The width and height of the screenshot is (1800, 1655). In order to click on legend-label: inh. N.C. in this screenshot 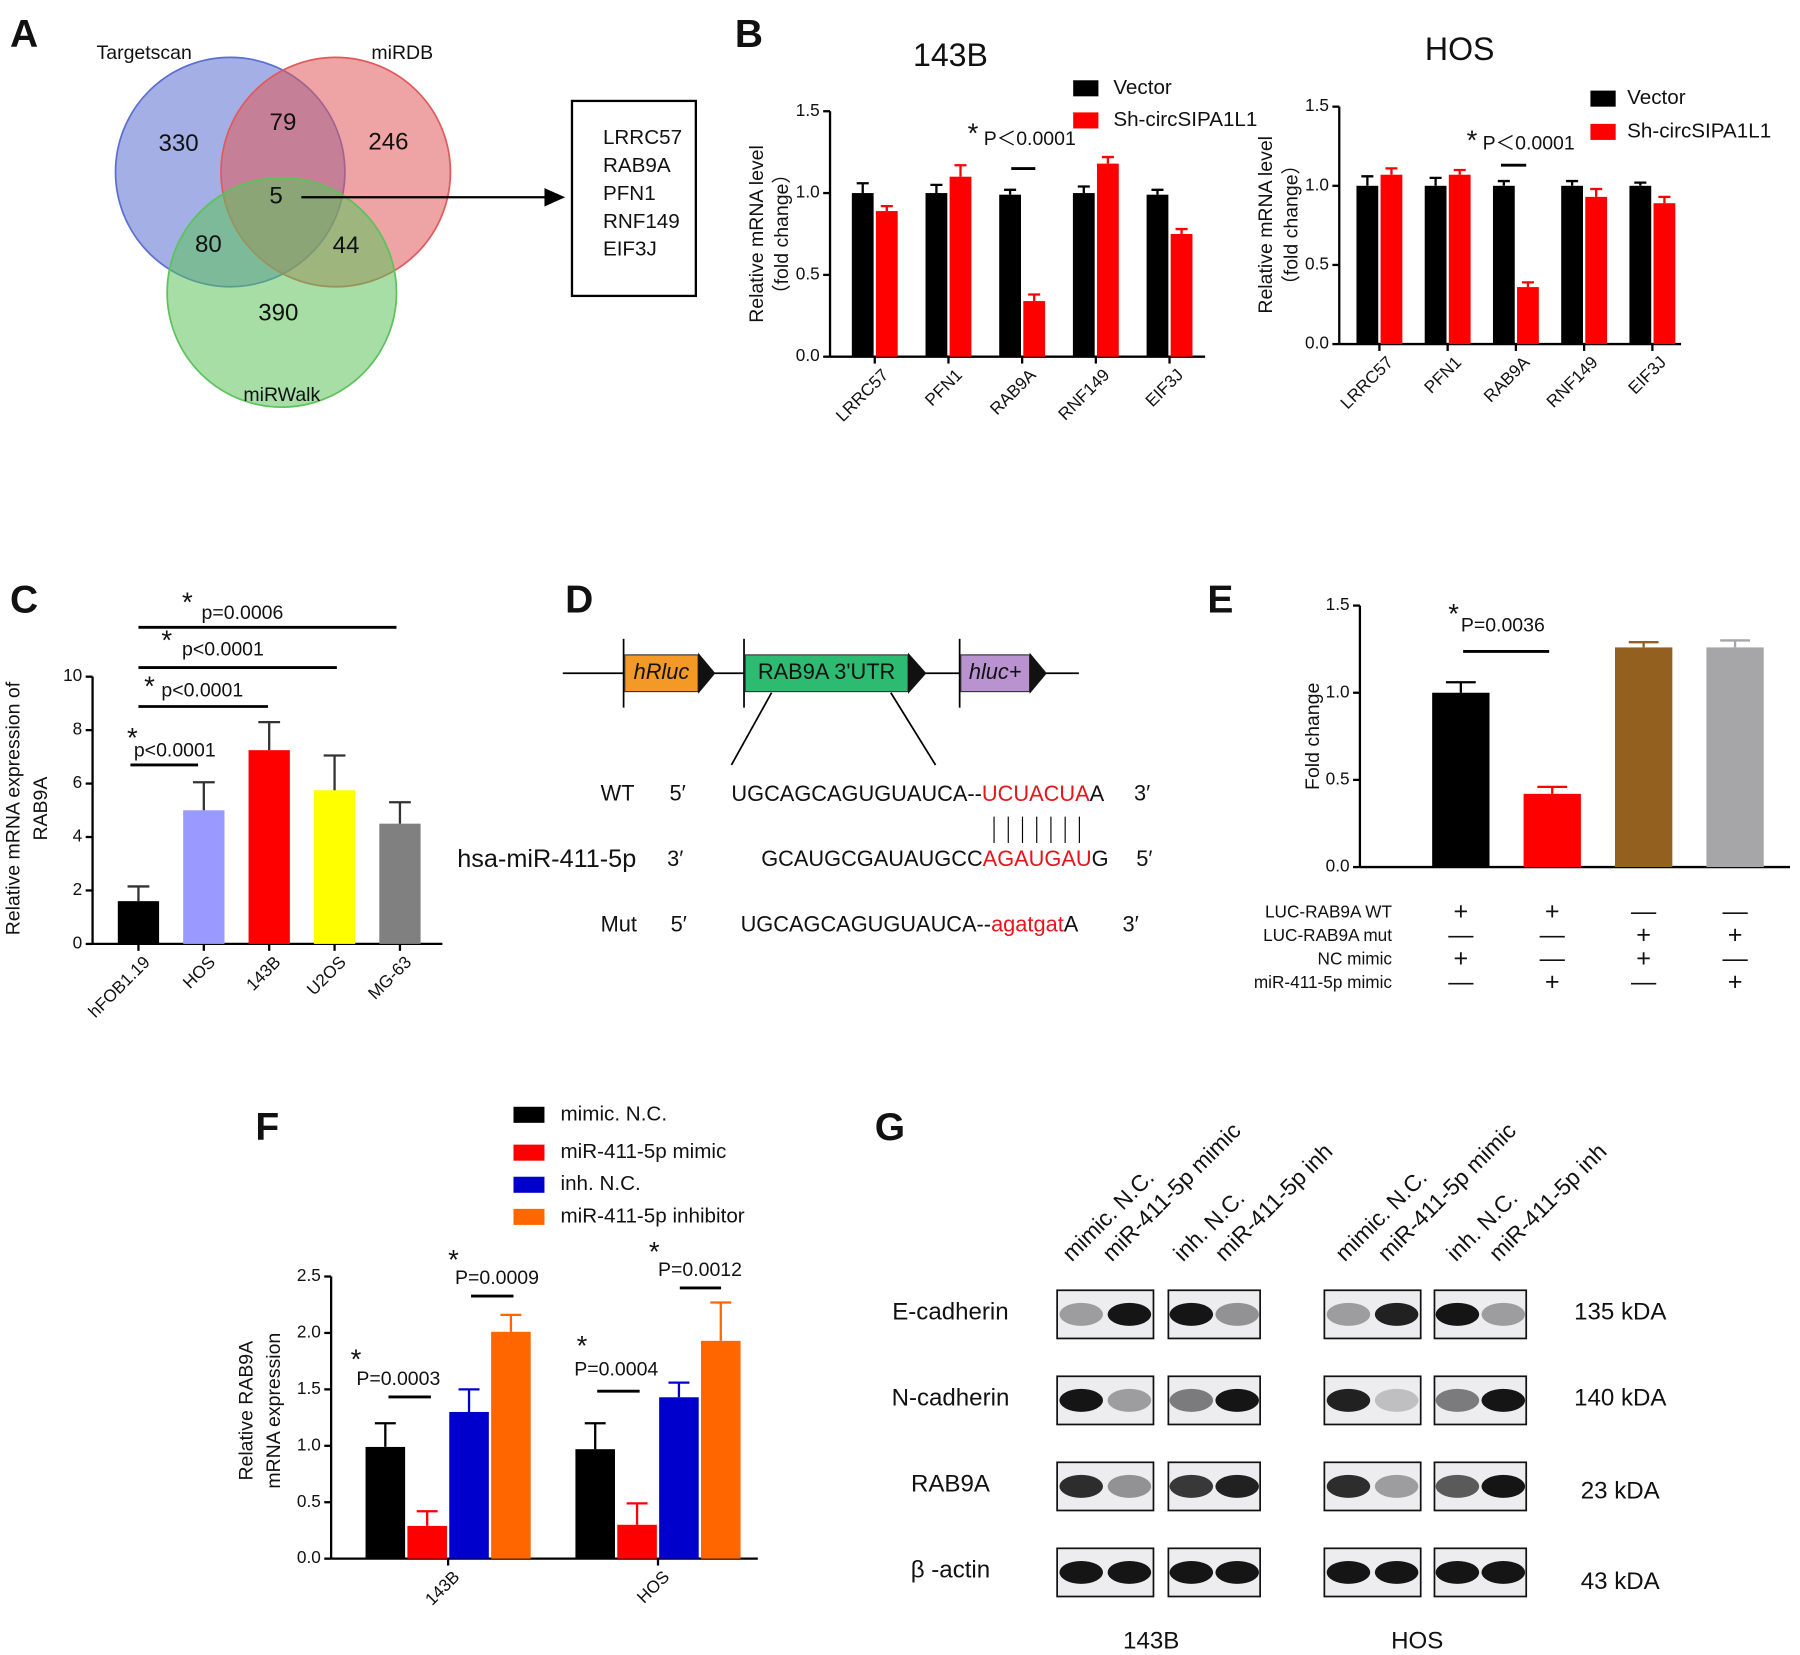, I will do `click(601, 1183)`.